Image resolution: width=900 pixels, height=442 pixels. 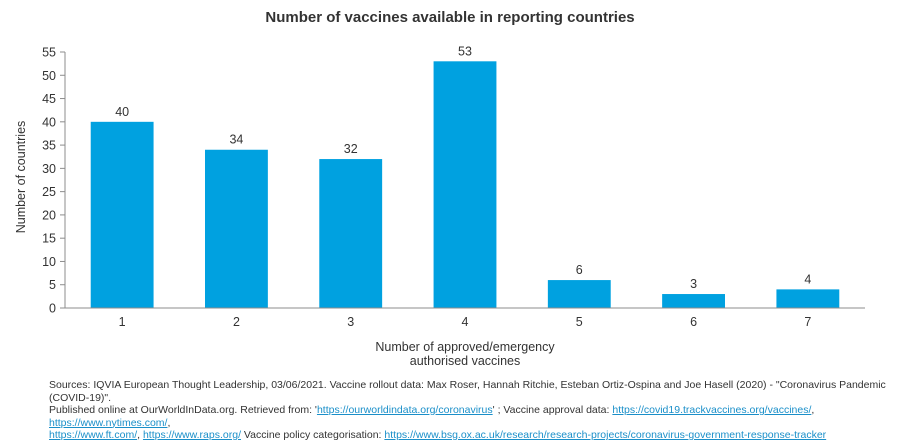 What do you see at coordinates (191, 435) in the screenshot?
I see `link-raps: https://www.raps.org/` at bounding box center [191, 435].